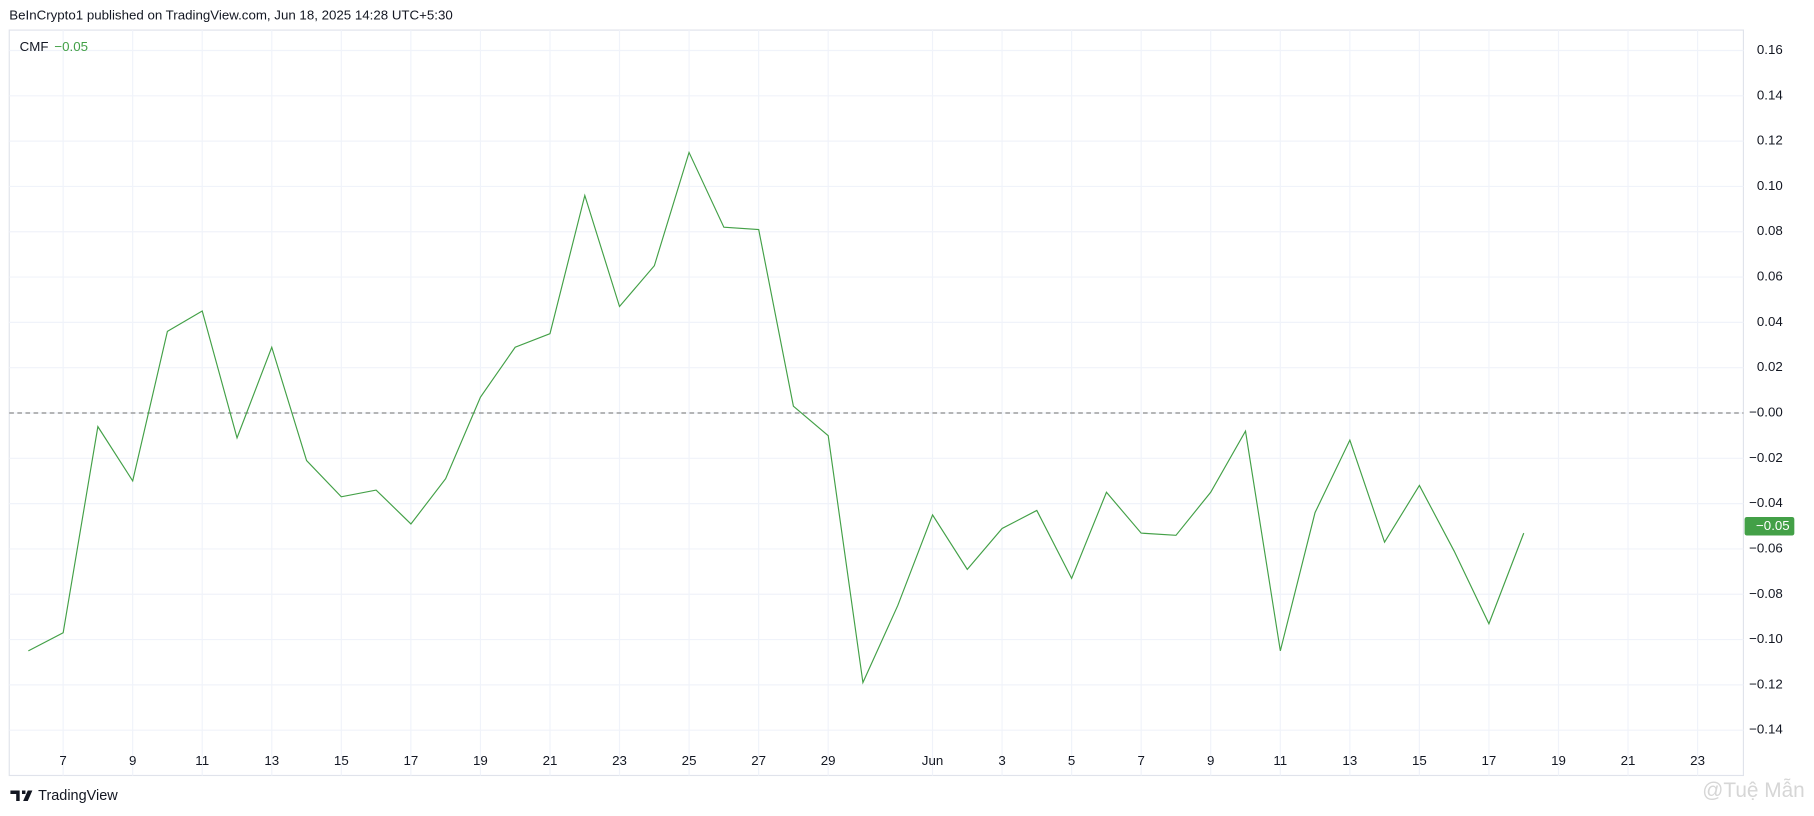 This screenshot has height=816, width=1814. What do you see at coordinates (1770, 321) in the screenshot?
I see `y-tick-label: 0.04` at bounding box center [1770, 321].